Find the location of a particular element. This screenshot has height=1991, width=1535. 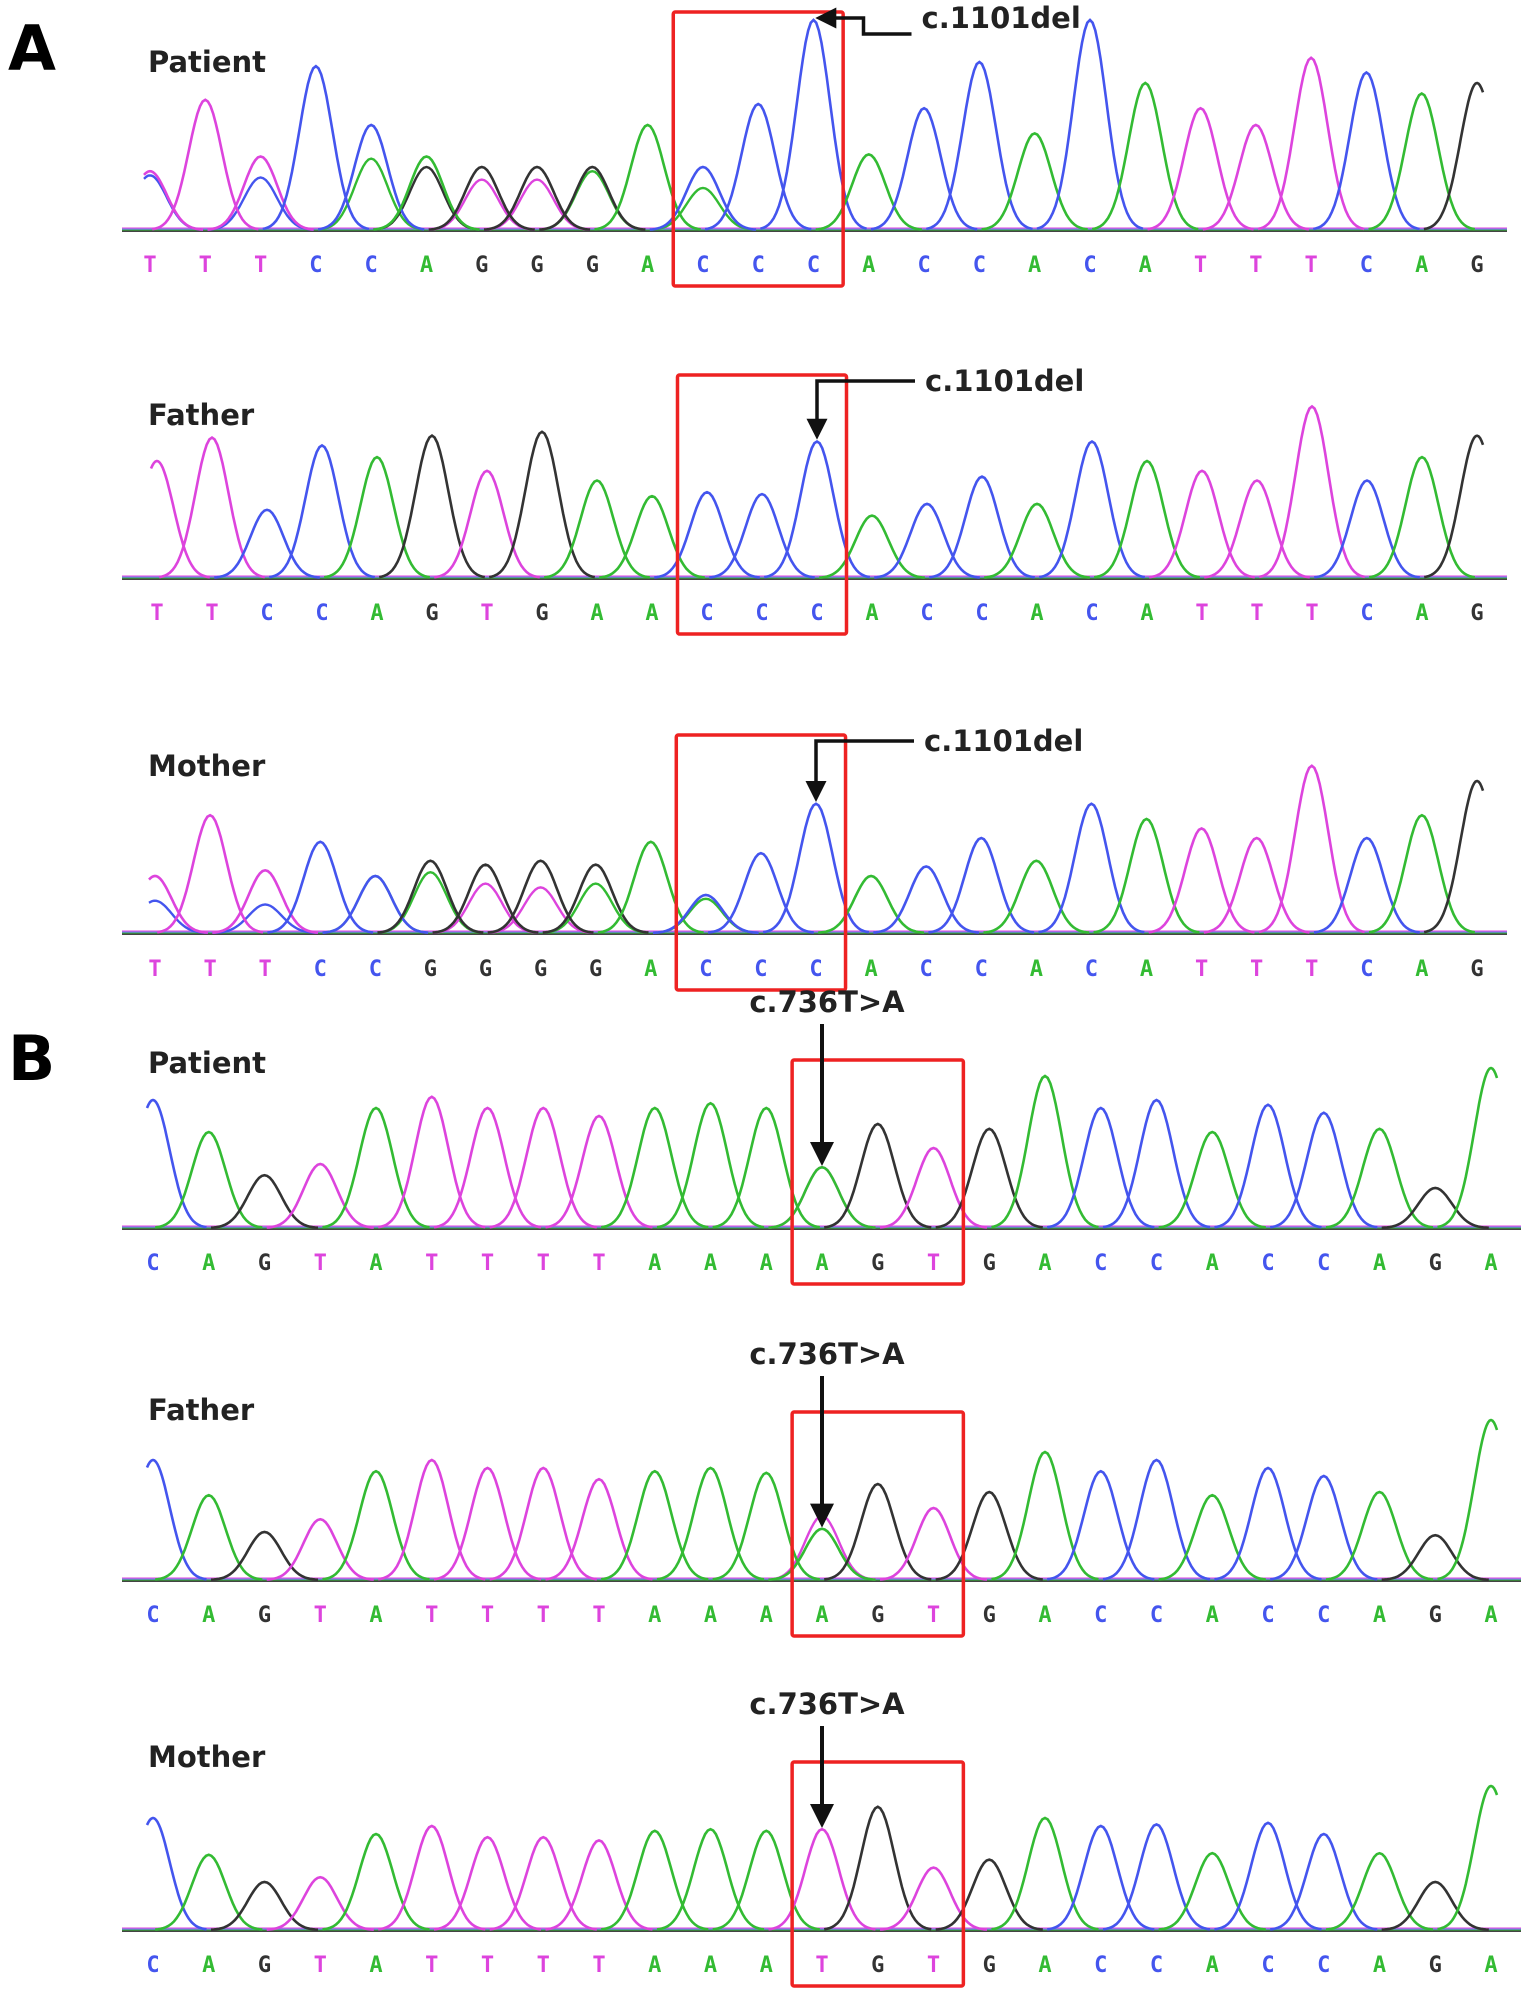

track-label: Mother is located at coordinates (207, 766).